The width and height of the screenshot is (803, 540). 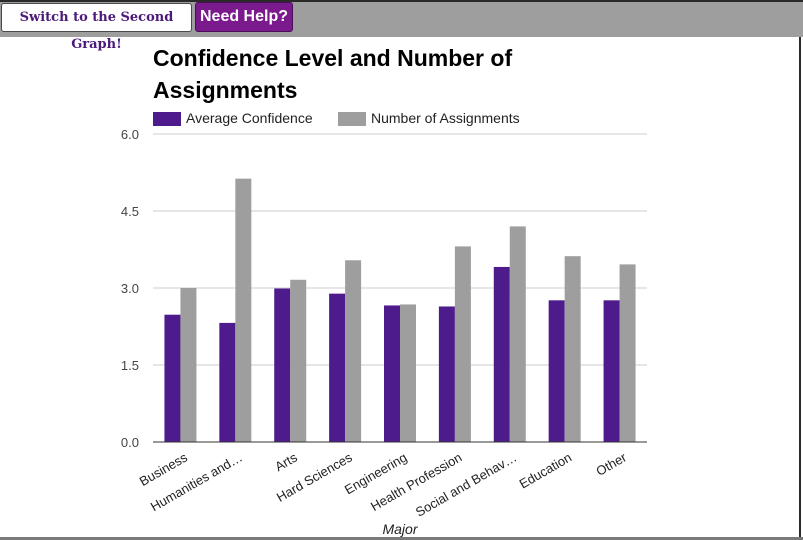 What do you see at coordinates (130, 288) in the screenshot?
I see `y-tick-label: 3.0` at bounding box center [130, 288].